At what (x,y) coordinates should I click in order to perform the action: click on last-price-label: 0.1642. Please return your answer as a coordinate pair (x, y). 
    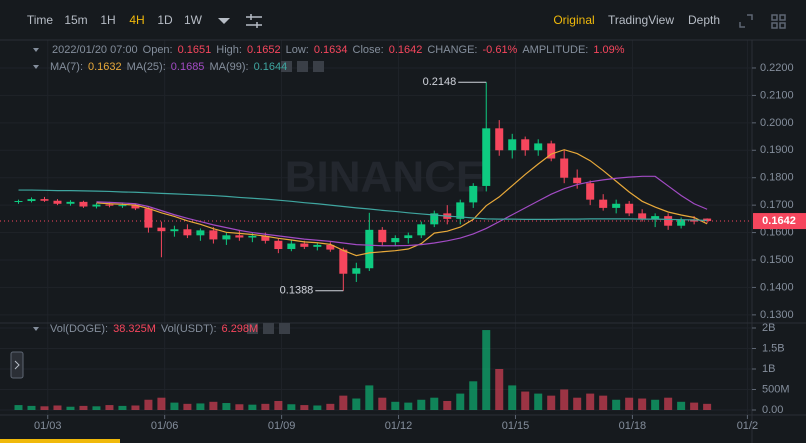
    Looking at the image, I should click on (779, 221).